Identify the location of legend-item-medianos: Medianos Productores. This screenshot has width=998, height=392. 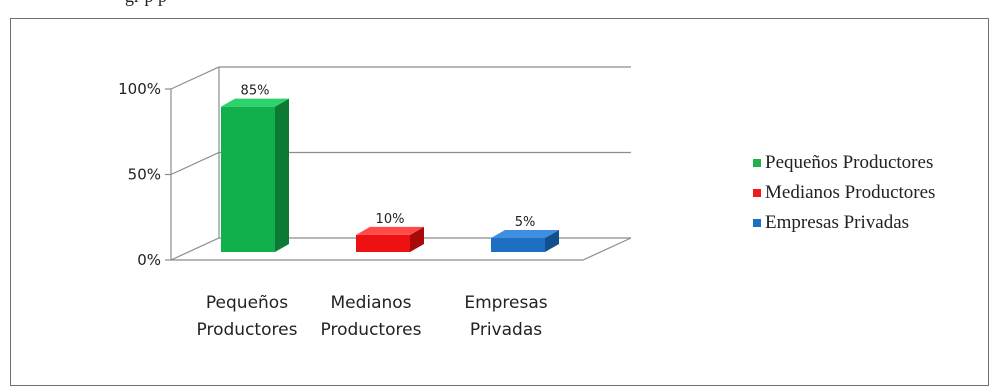
(844, 193).